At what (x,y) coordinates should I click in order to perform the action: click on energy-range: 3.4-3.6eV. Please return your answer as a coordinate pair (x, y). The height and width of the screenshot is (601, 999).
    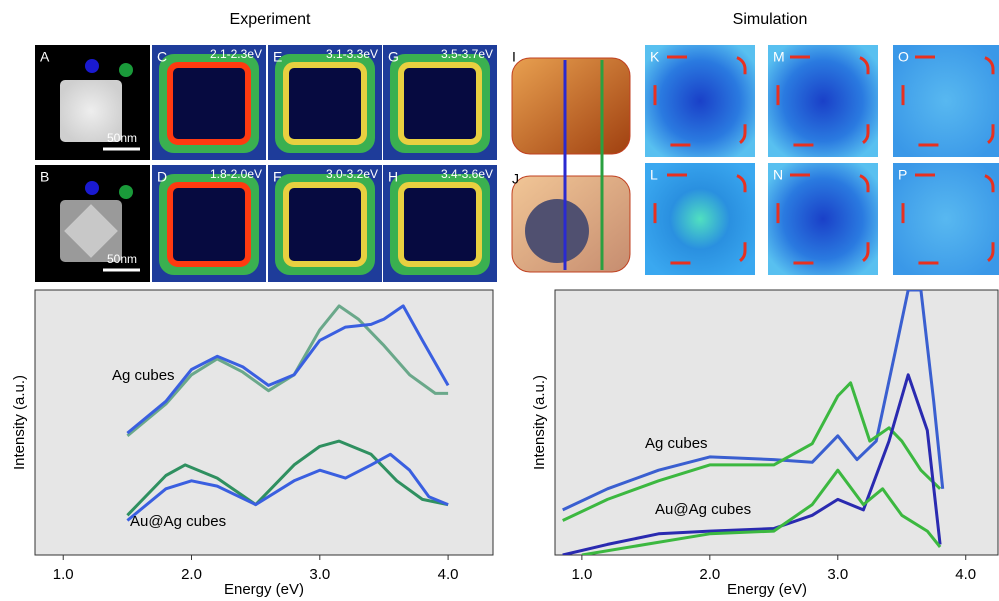
    Looking at the image, I should click on (467, 174).